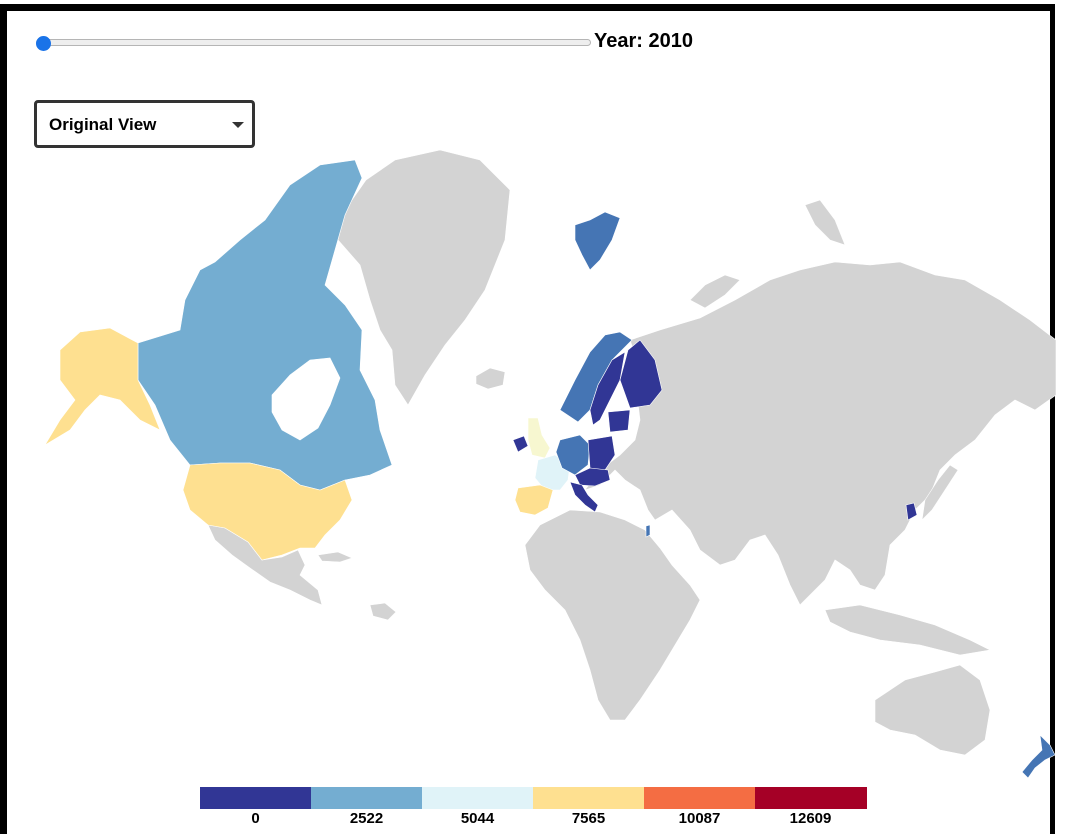 Image resolution: width=1067 pixels, height=834 pixels. What do you see at coordinates (597, 241) in the screenshot?
I see `country-svalbard` at bounding box center [597, 241].